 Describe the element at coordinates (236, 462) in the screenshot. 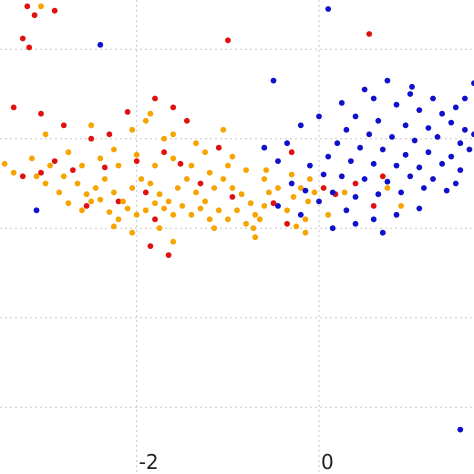

I see `x-tick-labels: -2 0` at that location.